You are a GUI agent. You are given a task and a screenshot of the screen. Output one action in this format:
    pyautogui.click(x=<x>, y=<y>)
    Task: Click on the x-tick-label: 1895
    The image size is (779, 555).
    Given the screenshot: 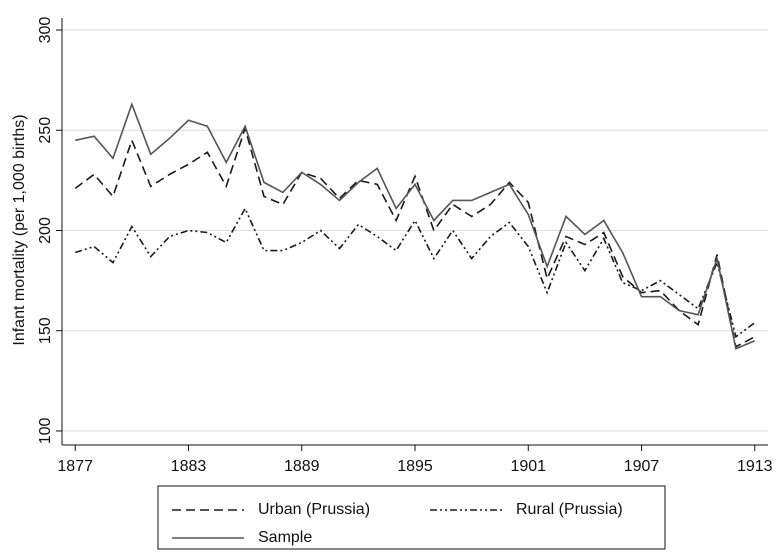 What is the action you would take?
    pyautogui.click(x=415, y=466)
    